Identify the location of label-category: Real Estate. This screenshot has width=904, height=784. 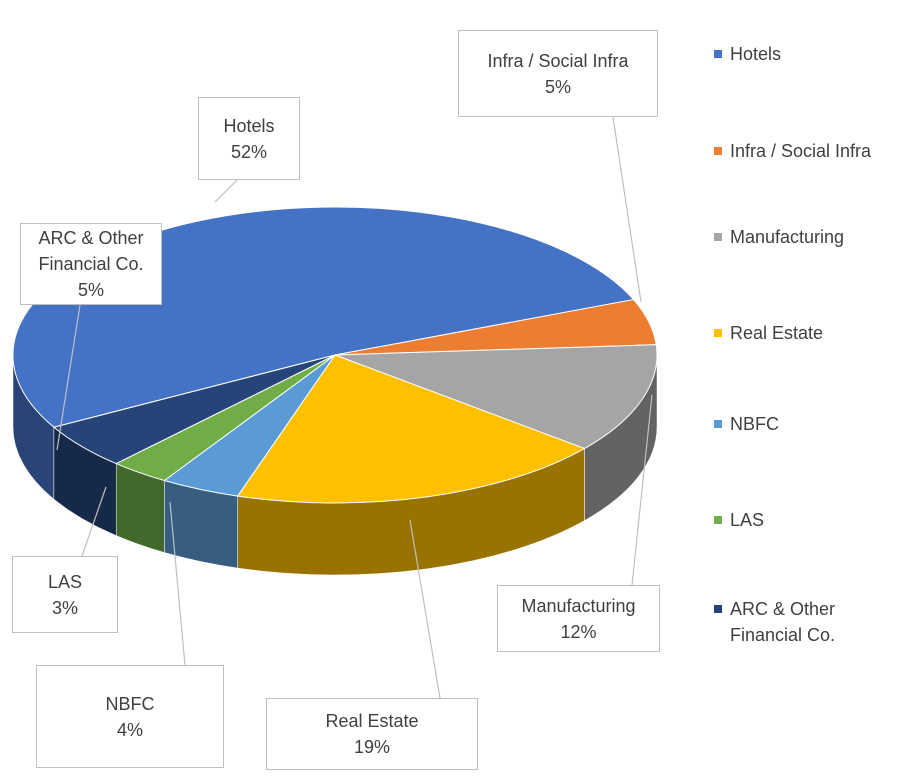
(372, 721).